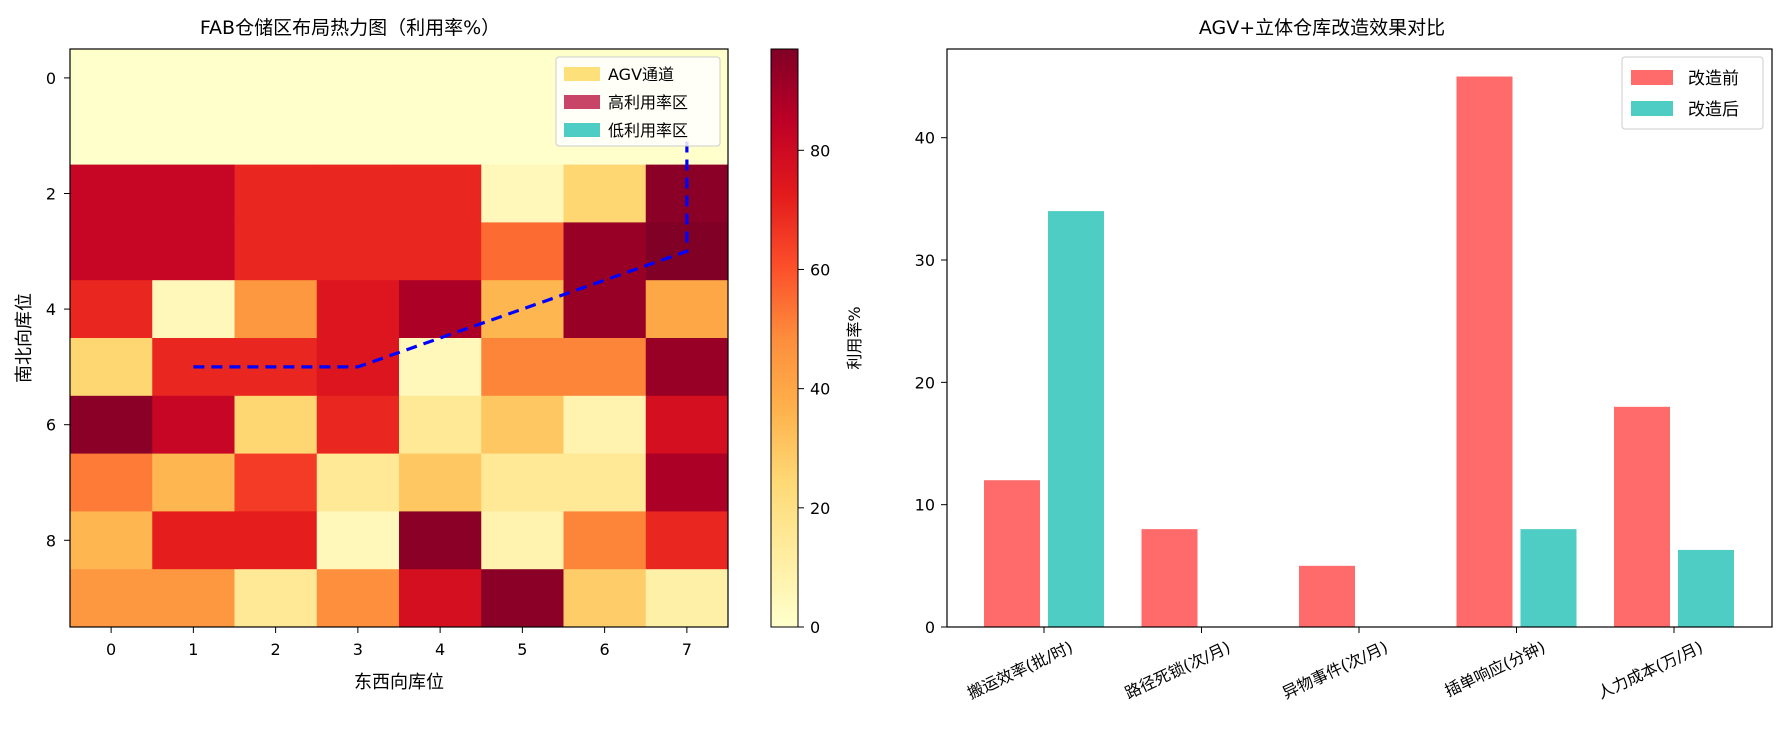  Describe the element at coordinates (399, 643) in the screenshot. I see `heatmap-x-ticks: 0 1 2 3 4 5 6 7` at that location.